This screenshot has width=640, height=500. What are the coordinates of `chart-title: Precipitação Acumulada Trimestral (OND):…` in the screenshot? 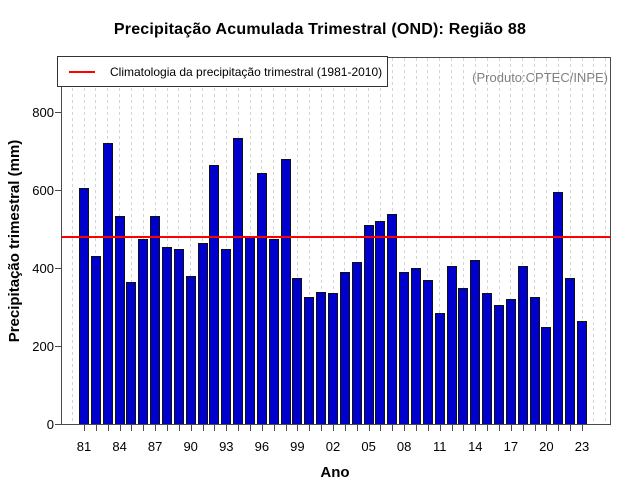 It's located at (320, 29).